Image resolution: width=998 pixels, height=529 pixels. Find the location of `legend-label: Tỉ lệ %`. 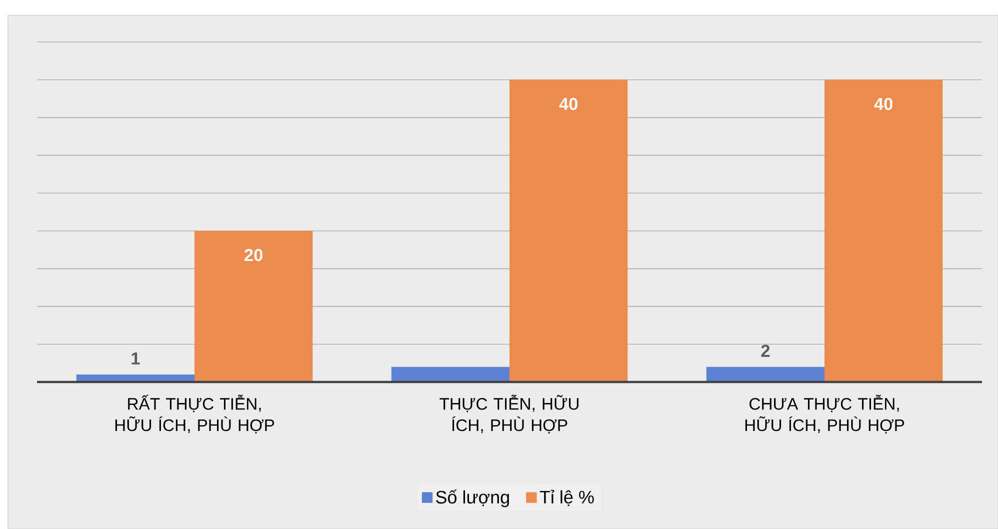

legend-label: Tỉ lệ % is located at coordinates (567, 498).